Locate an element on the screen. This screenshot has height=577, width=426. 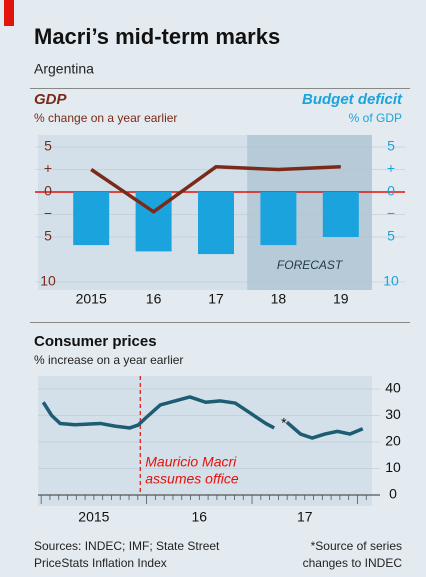
forecast-label: FORECAST is located at coordinates (310, 265).